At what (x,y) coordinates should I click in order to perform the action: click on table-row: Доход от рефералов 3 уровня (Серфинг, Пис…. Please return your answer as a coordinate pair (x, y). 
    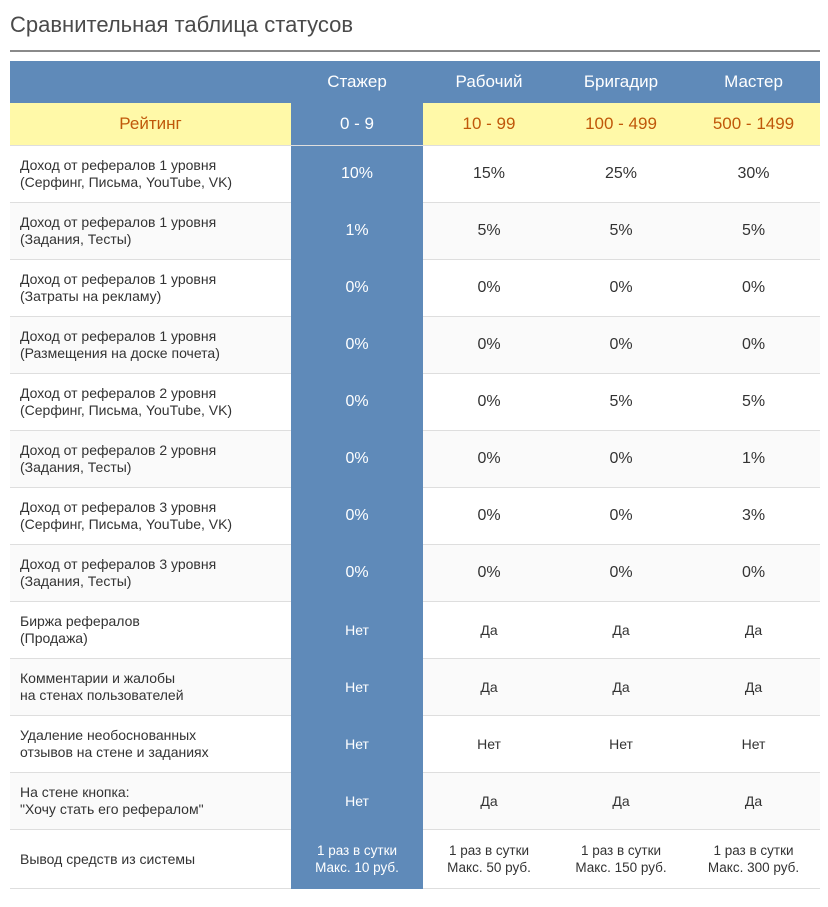
    Looking at the image, I should click on (415, 516).